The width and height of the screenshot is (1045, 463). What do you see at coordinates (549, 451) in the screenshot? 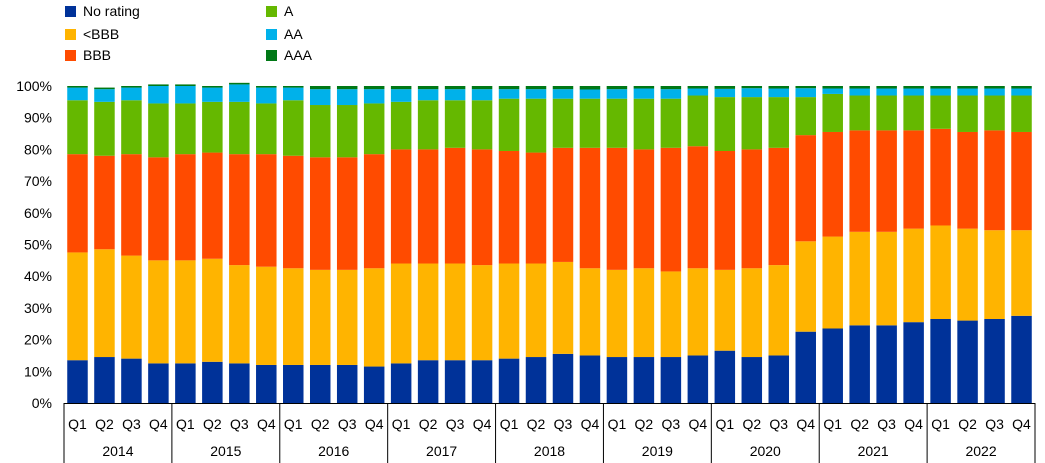
I see `x-tick-label-year: 2018` at bounding box center [549, 451].